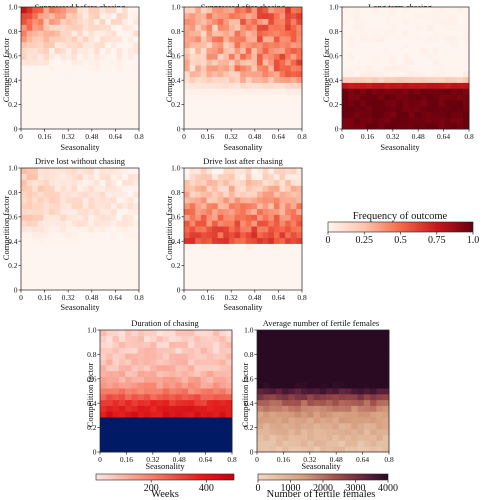 This screenshot has height=500, width=483. I want to click on y-tick-label: 1.0, so click(176, 168).